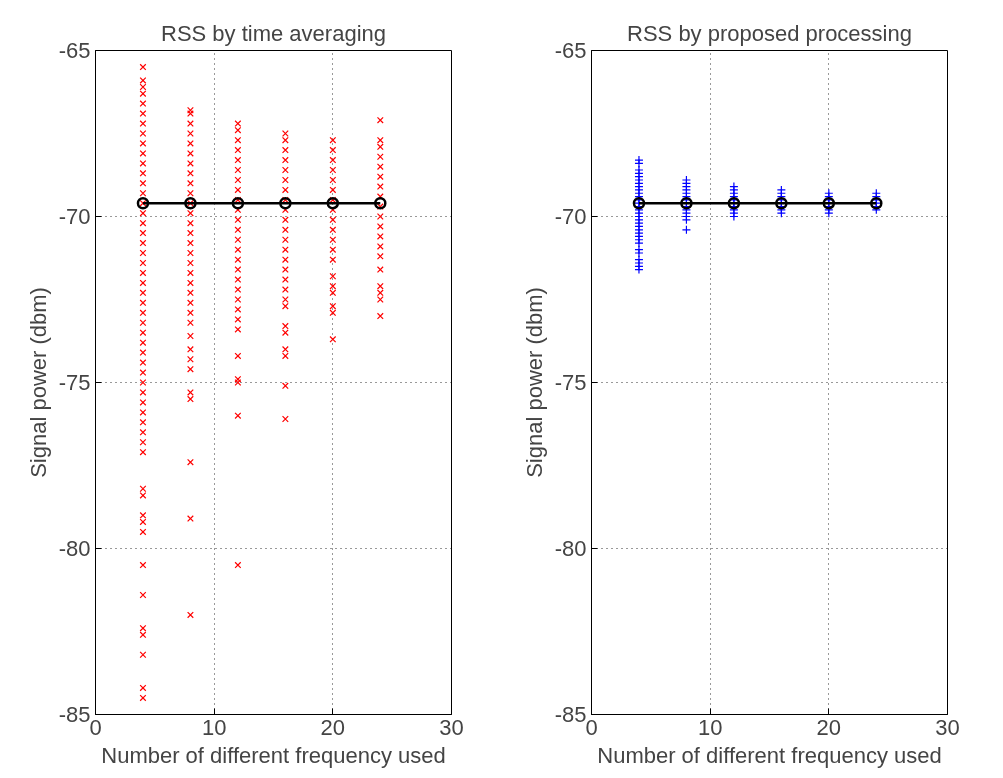 The width and height of the screenshot is (1003, 778). What do you see at coordinates (273, 33) in the screenshot?
I see `chart-title: RSS by time averaging` at bounding box center [273, 33].